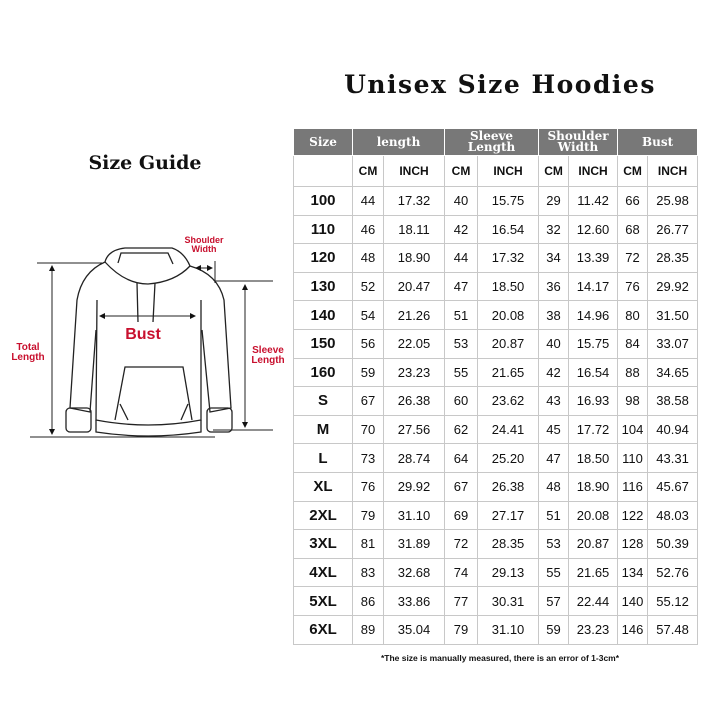  What do you see at coordinates (368, 601) in the screenshot?
I see `value-cell: 86` at bounding box center [368, 601].